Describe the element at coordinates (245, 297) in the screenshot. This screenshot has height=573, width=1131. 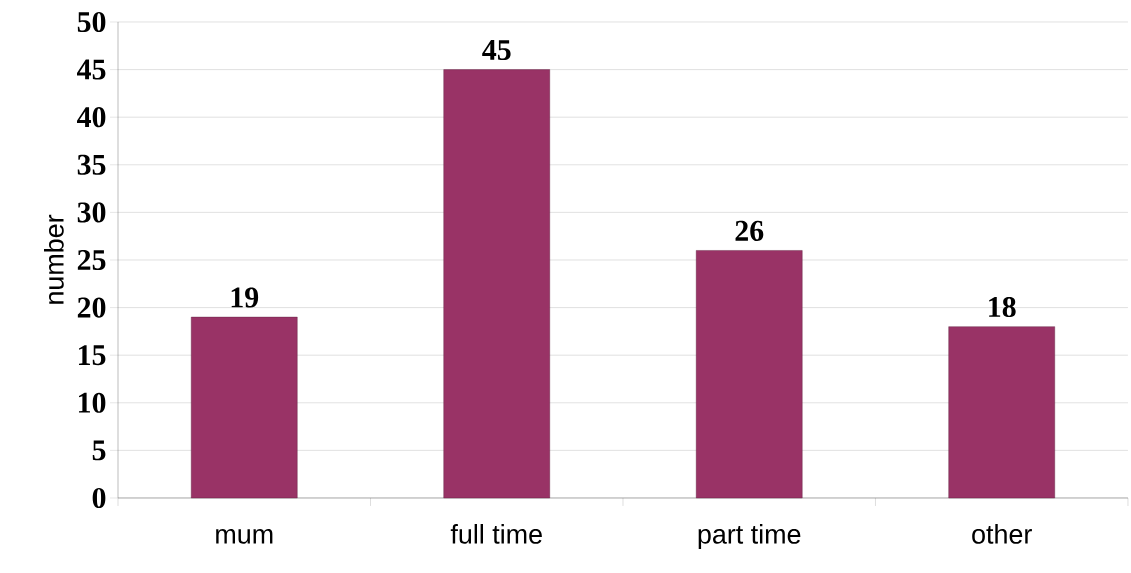
I see `data-label: 19` at that location.